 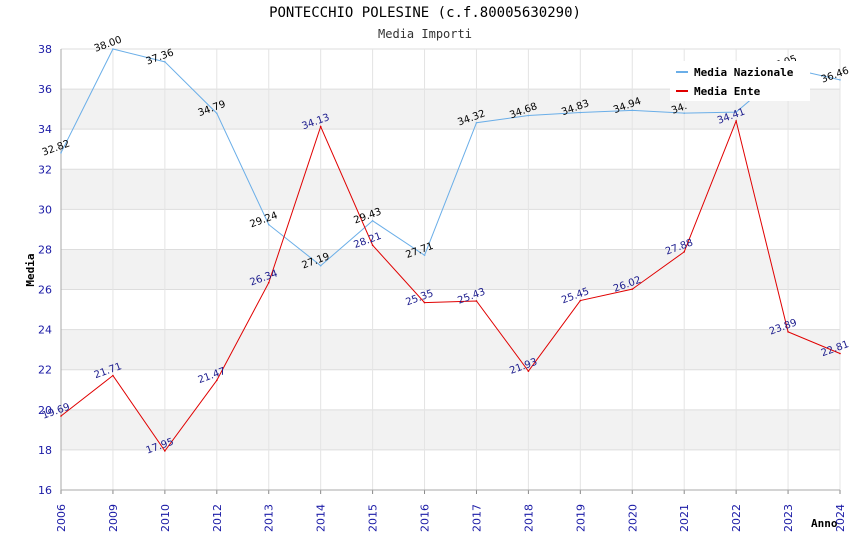 What do you see at coordinates (744, 72) in the screenshot?
I see `legend-item-label: Media Nazionale` at bounding box center [744, 72].